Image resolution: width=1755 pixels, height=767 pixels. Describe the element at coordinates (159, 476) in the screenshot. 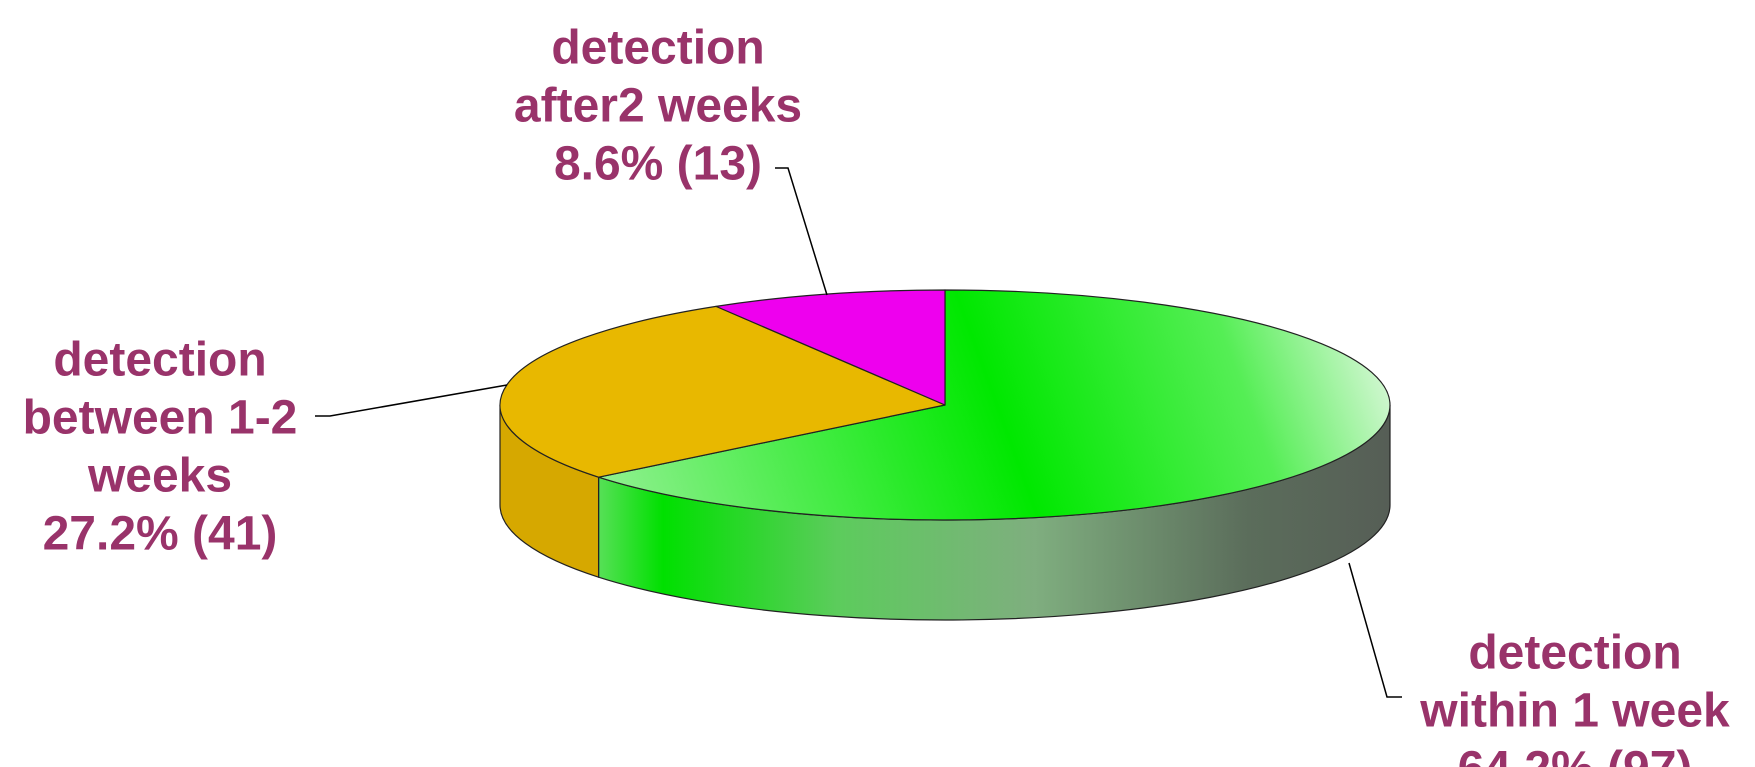

I see `category-label-between-1-2-weeks: weeks` at that location.